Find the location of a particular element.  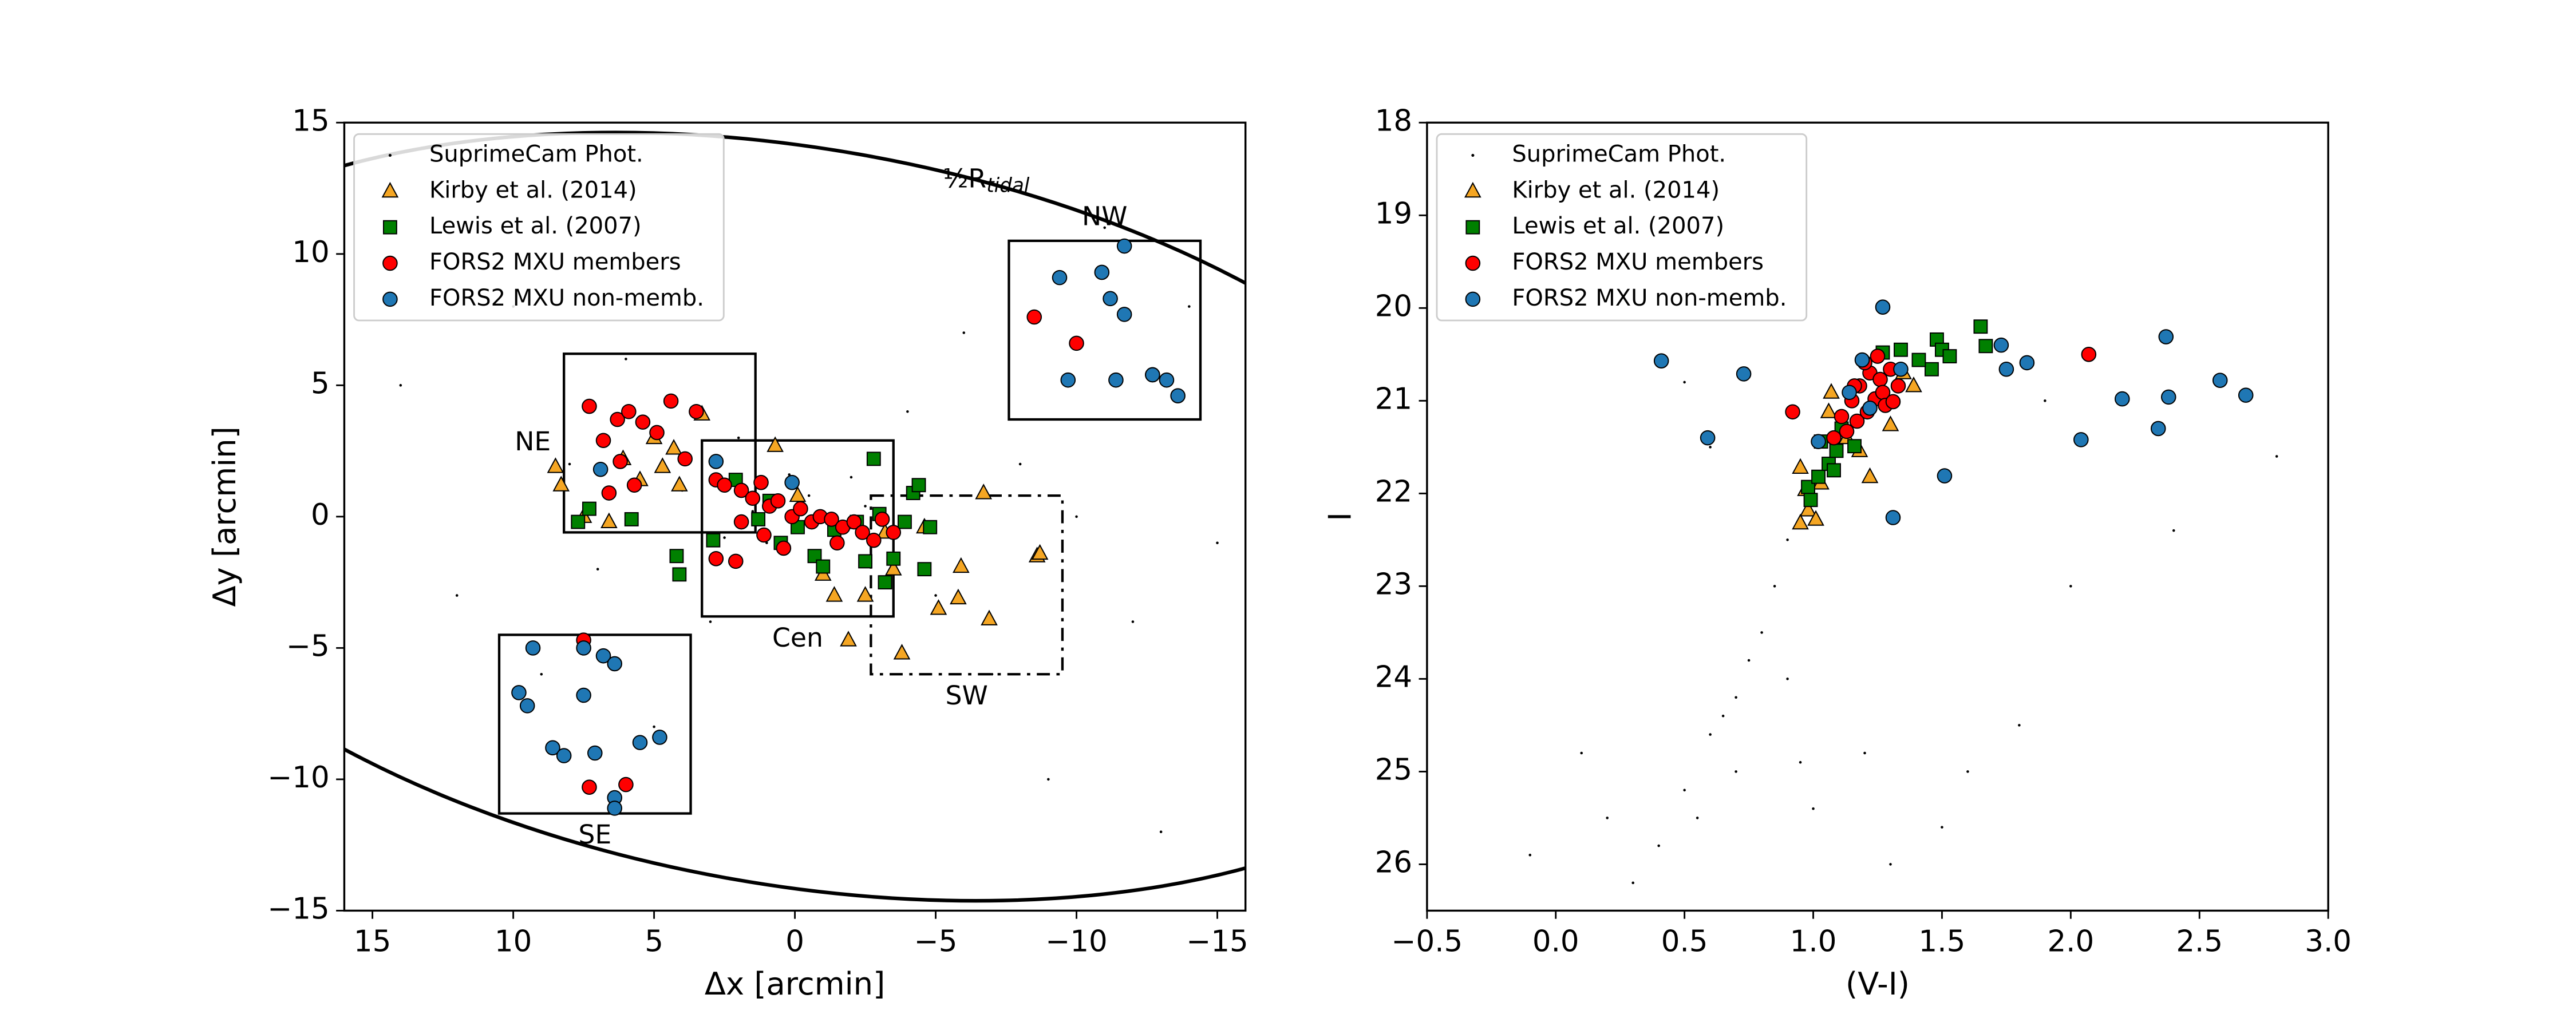

y-tick-label: 15 is located at coordinates (310, 121).